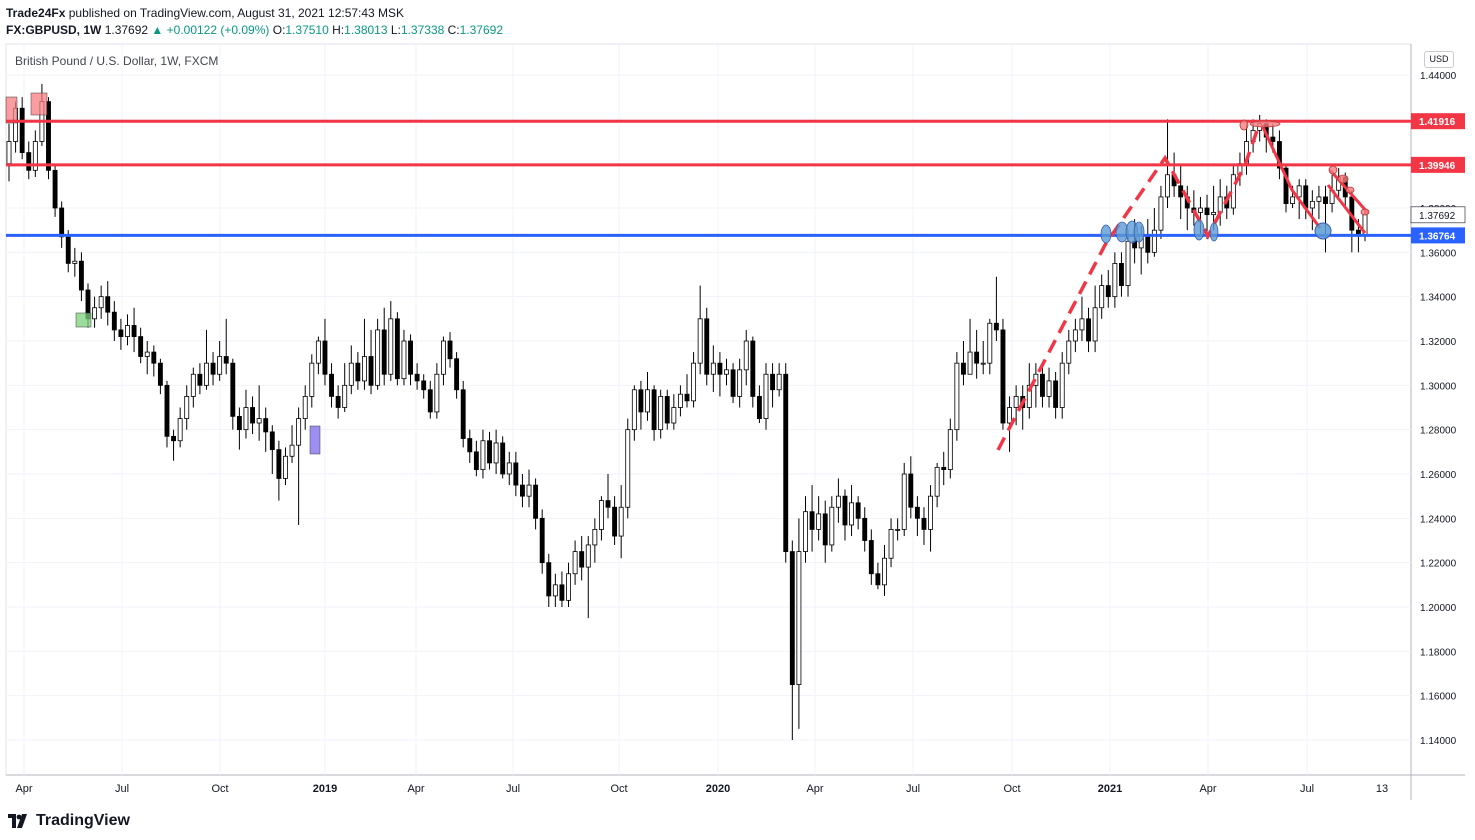 The image size is (1475, 840). Describe the element at coordinates (122, 789) in the screenshot. I see `x-tick-label: Jul` at that location.